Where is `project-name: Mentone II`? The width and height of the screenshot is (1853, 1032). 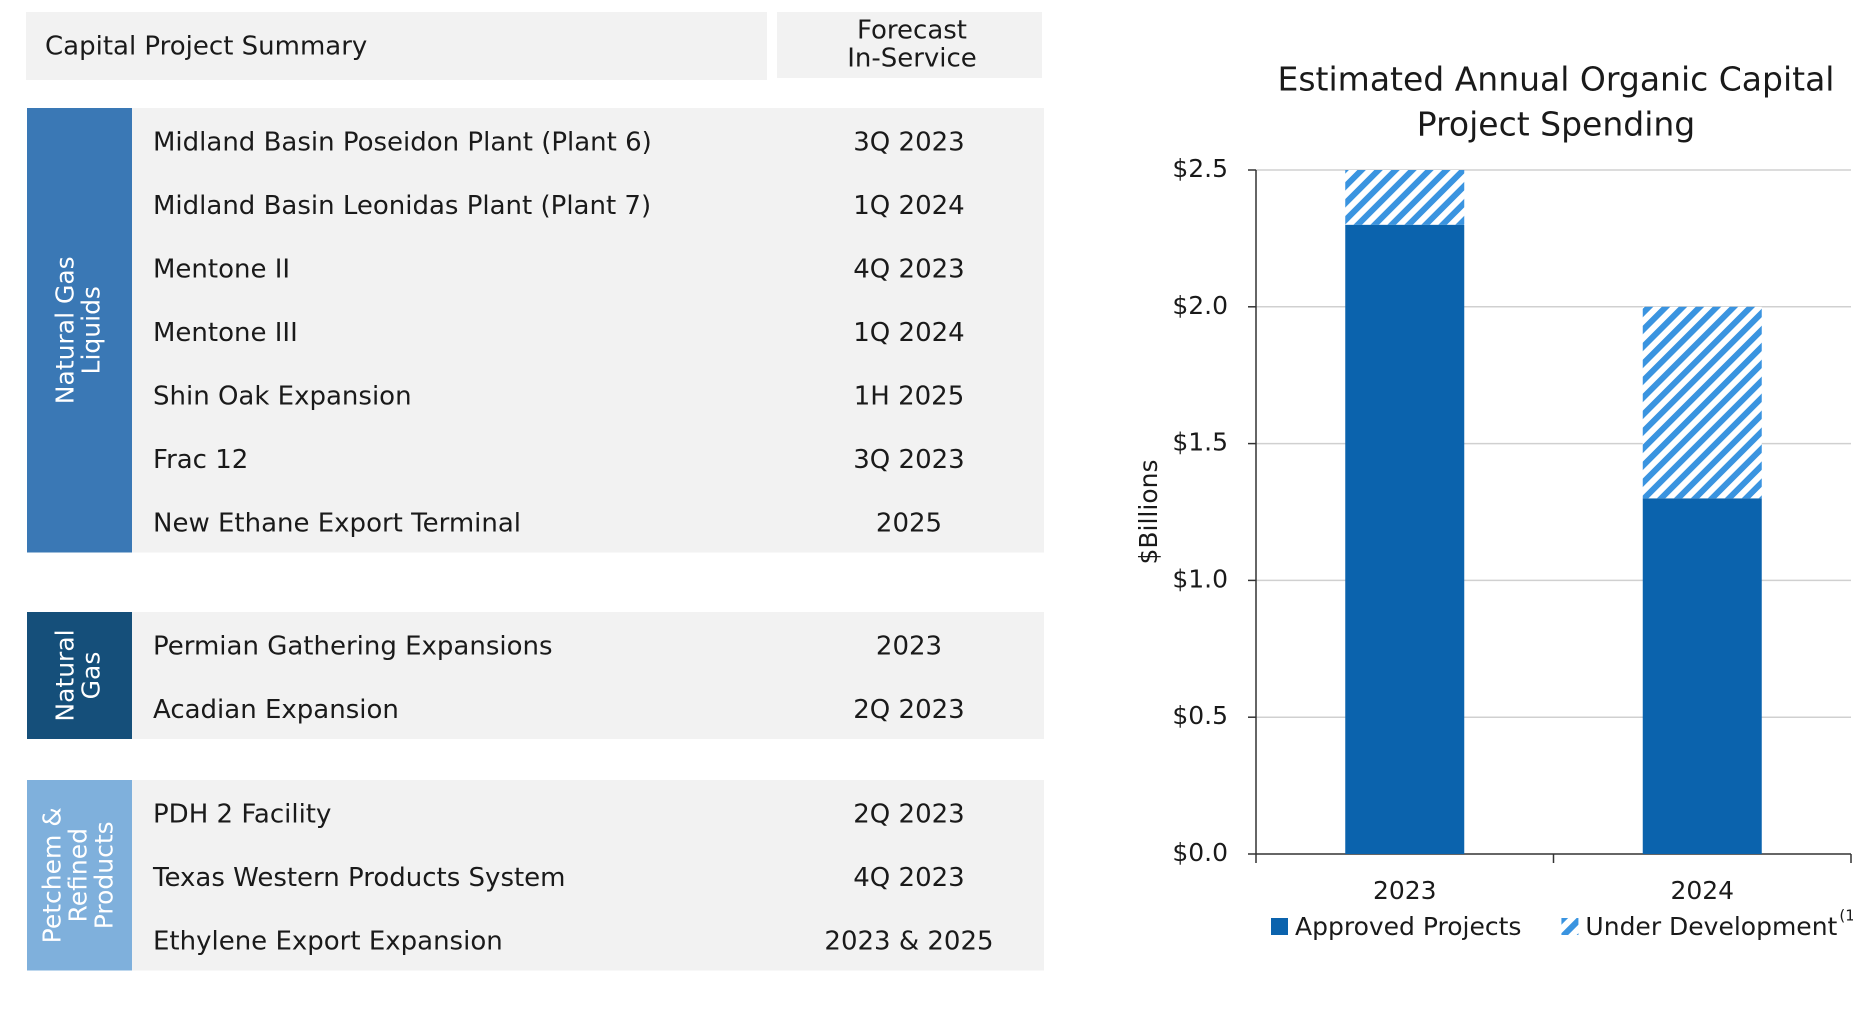
project-name: Mentone II is located at coordinates (221, 270).